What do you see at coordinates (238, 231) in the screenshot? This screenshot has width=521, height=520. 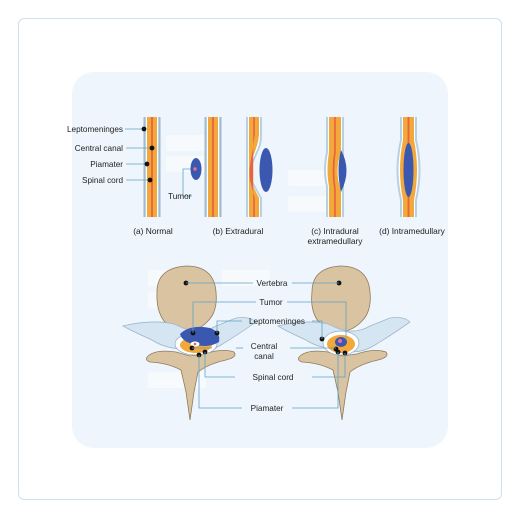 I see `caption-extradural: (b) Extradural` at bounding box center [238, 231].